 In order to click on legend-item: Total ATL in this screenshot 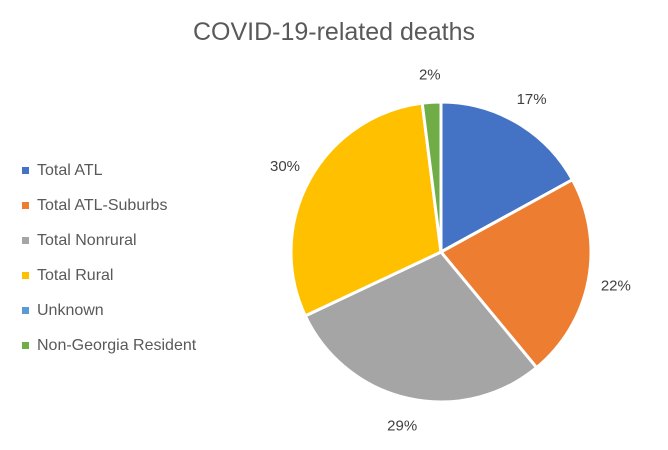, I will do `click(109, 170)`.